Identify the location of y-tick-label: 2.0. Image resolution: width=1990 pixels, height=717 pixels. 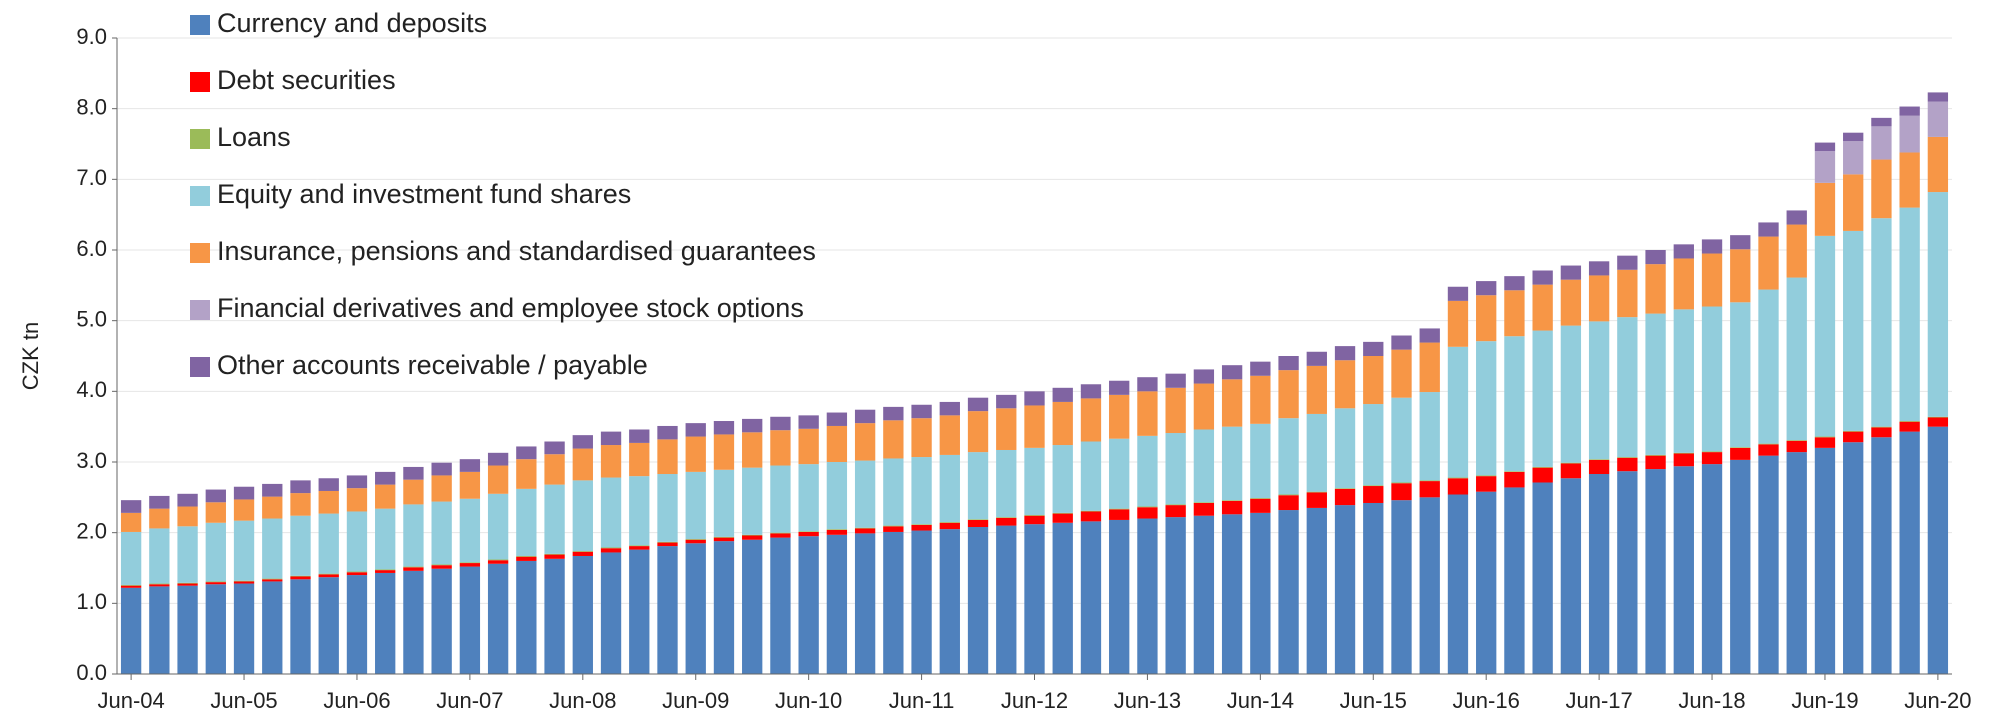
(91, 530).